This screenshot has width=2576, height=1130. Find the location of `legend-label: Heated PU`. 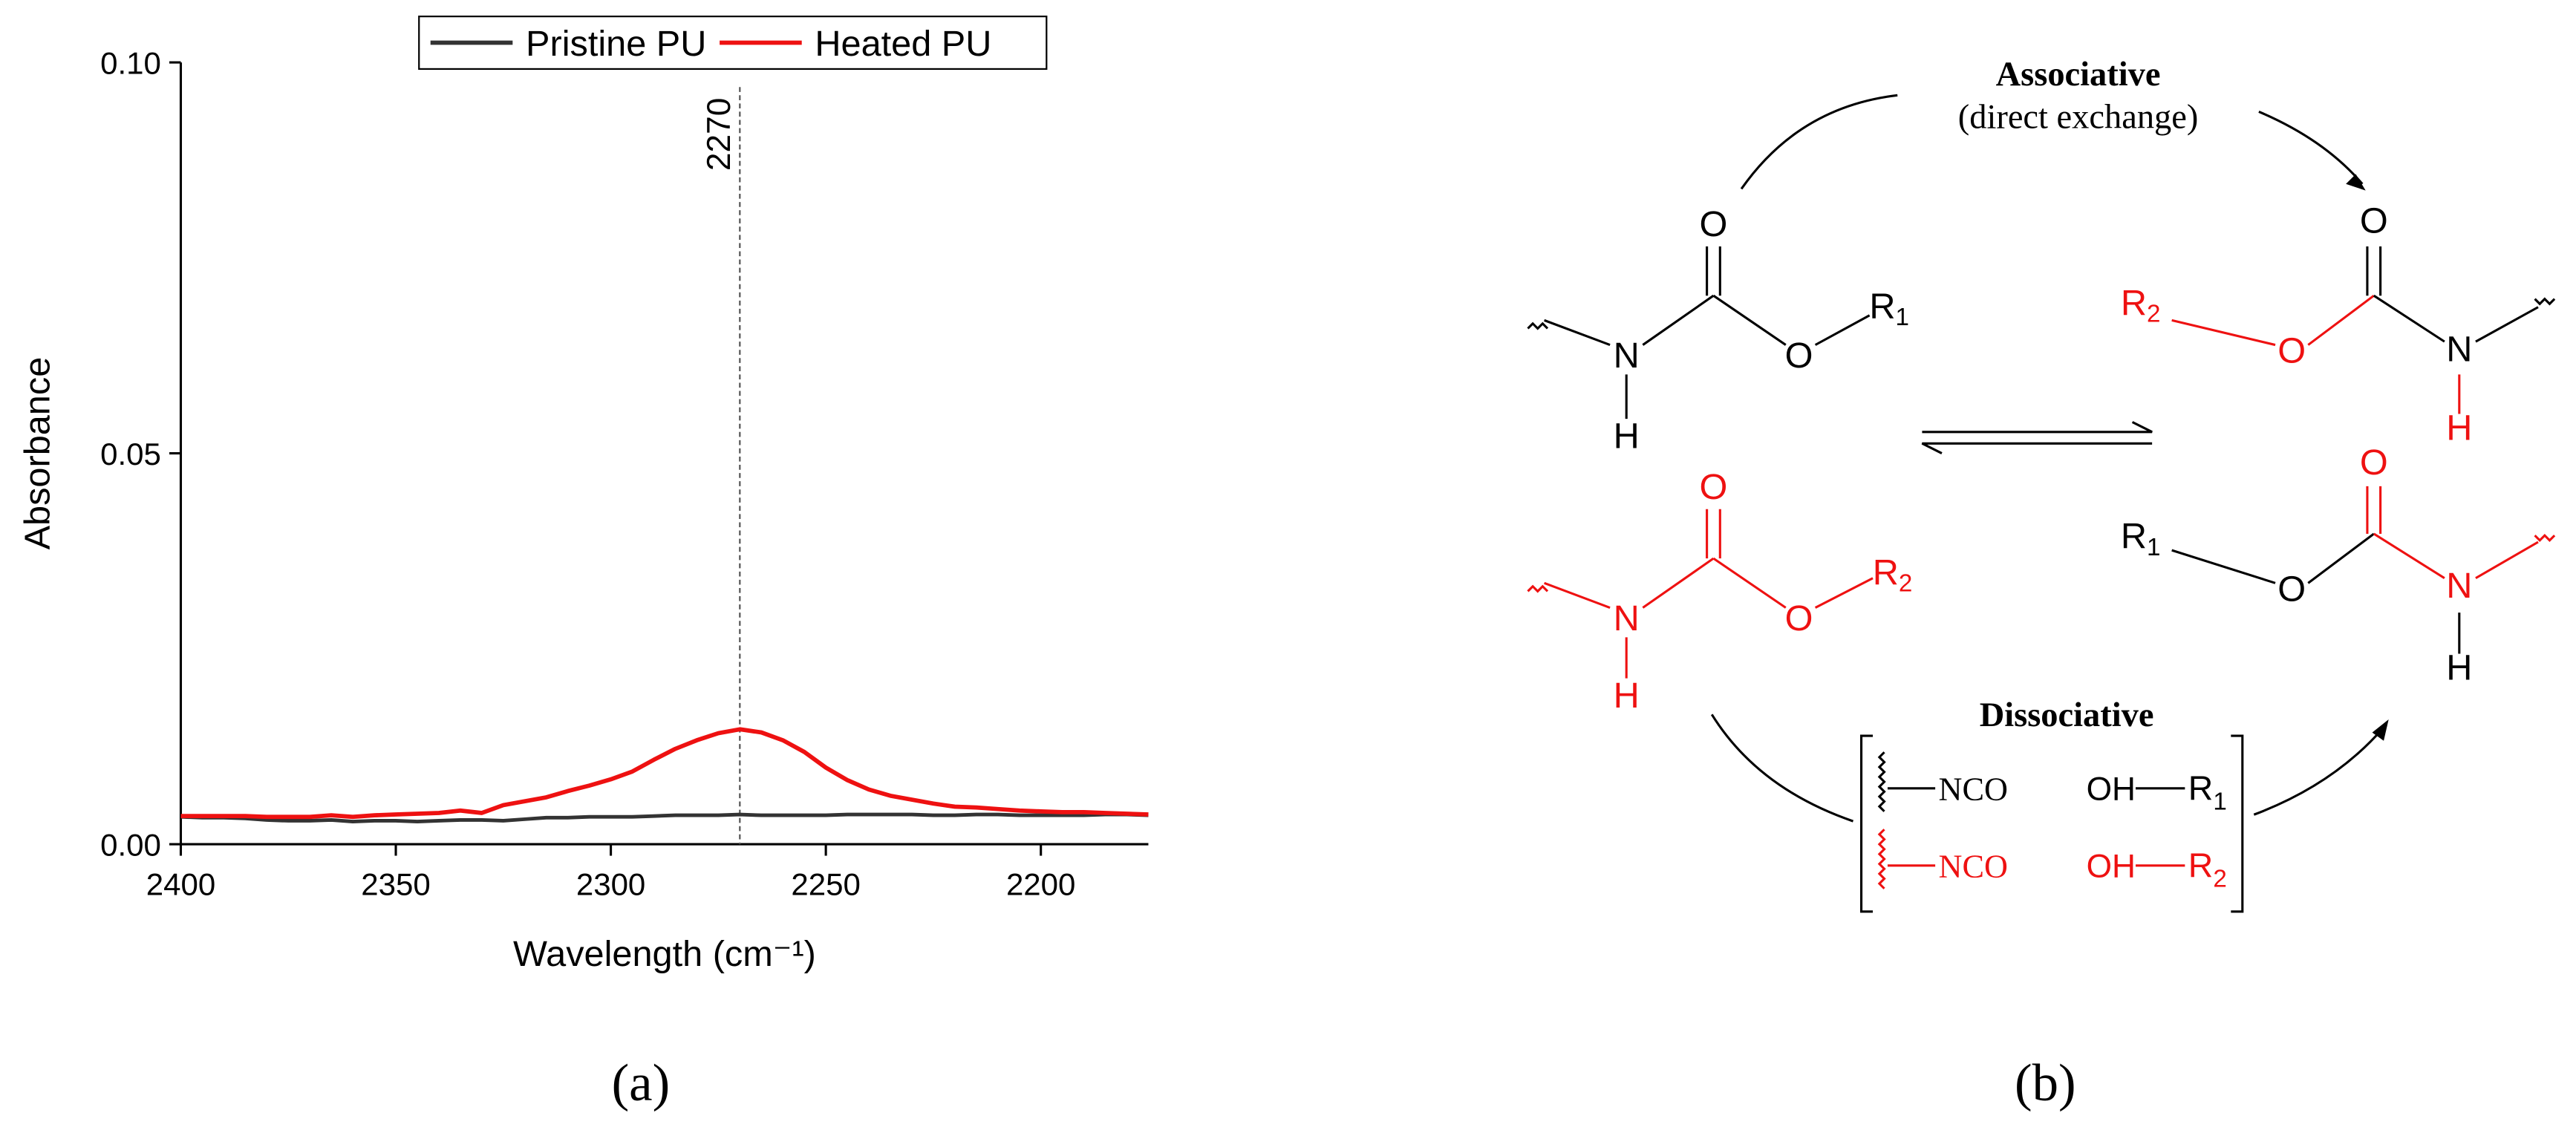

legend-label: Heated PU is located at coordinates (903, 44).